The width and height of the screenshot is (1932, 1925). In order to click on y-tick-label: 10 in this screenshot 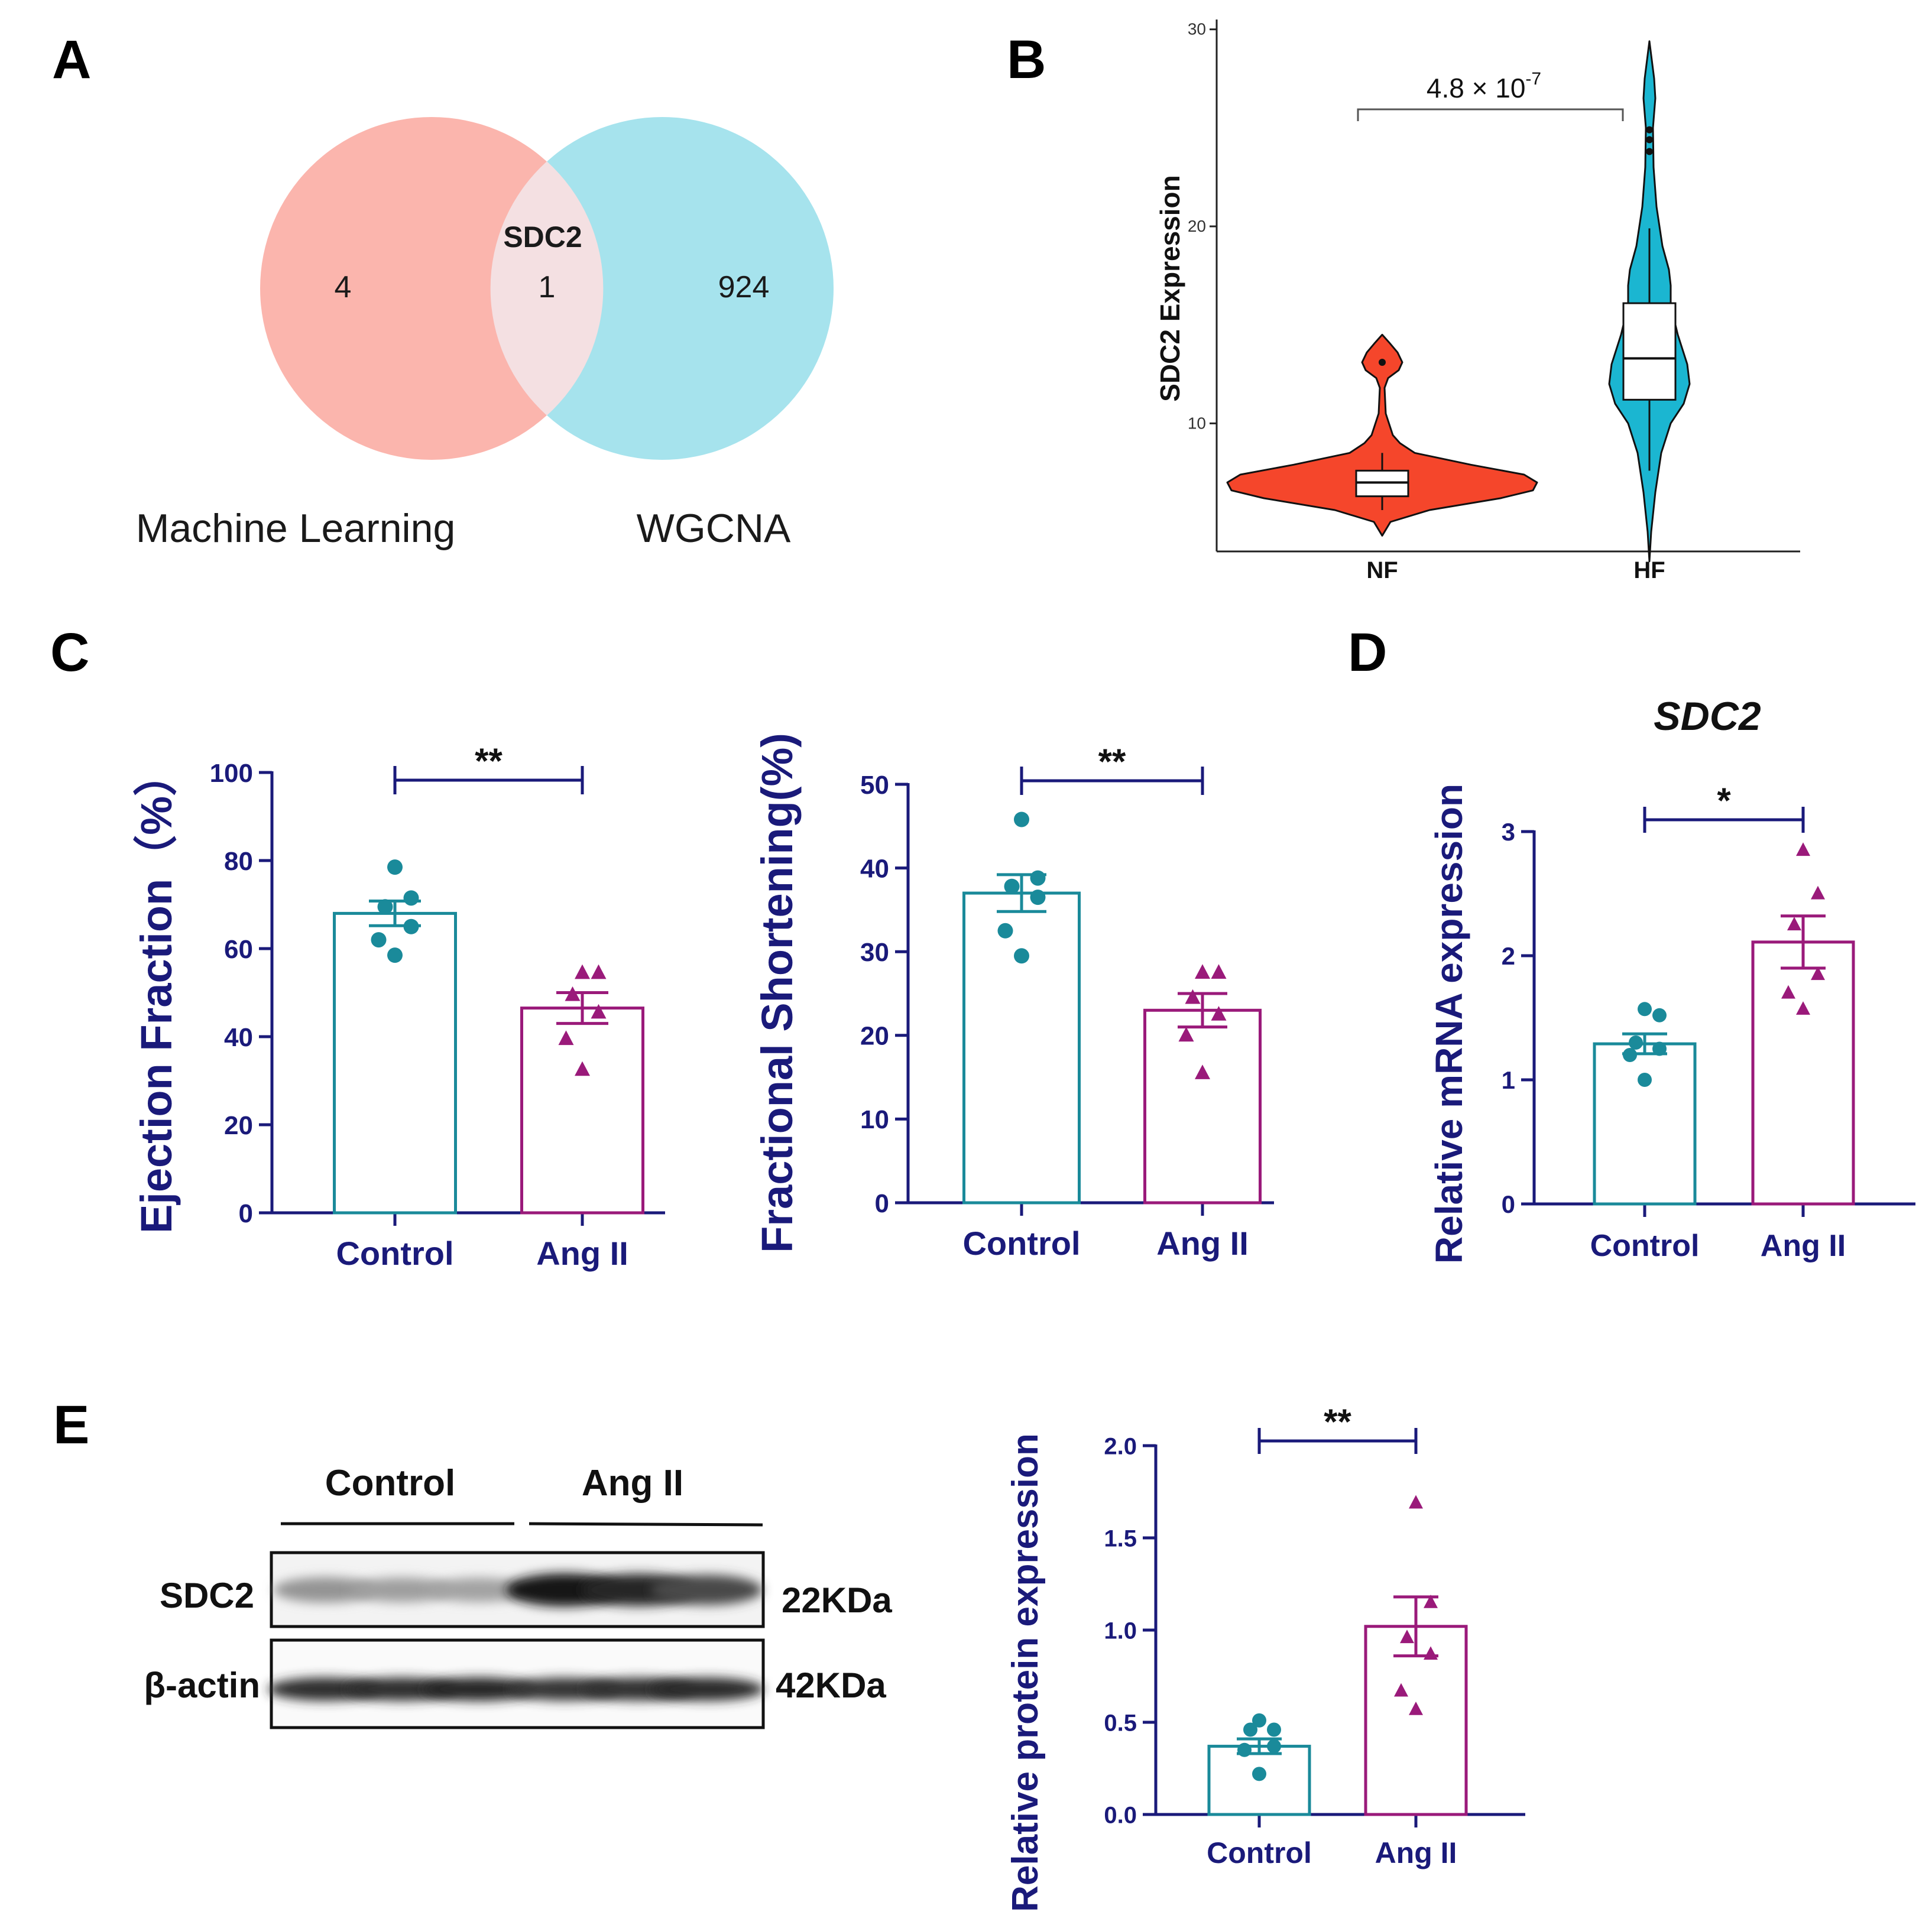, I will do `click(874, 1119)`.